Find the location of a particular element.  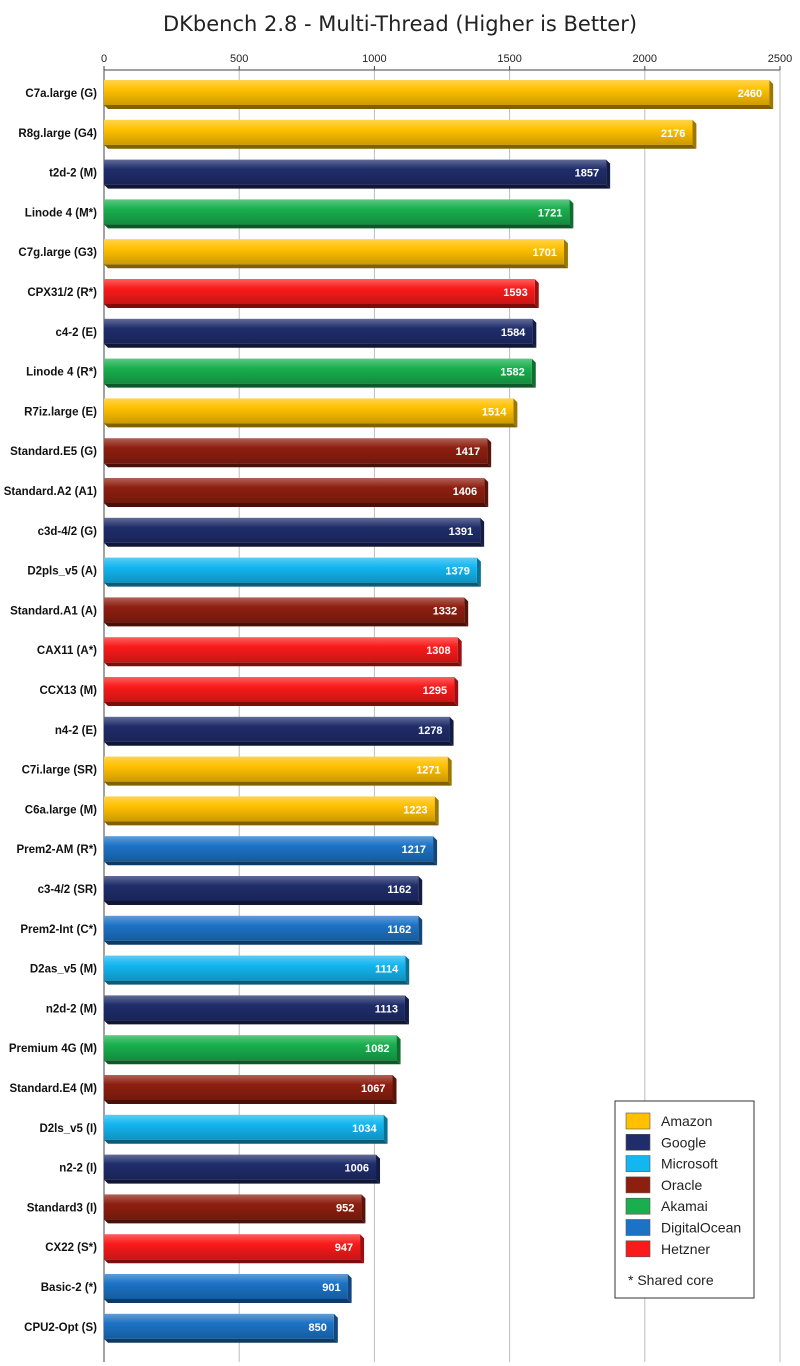

category-label: C6a.large (M) is located at coordinates (61, 810).